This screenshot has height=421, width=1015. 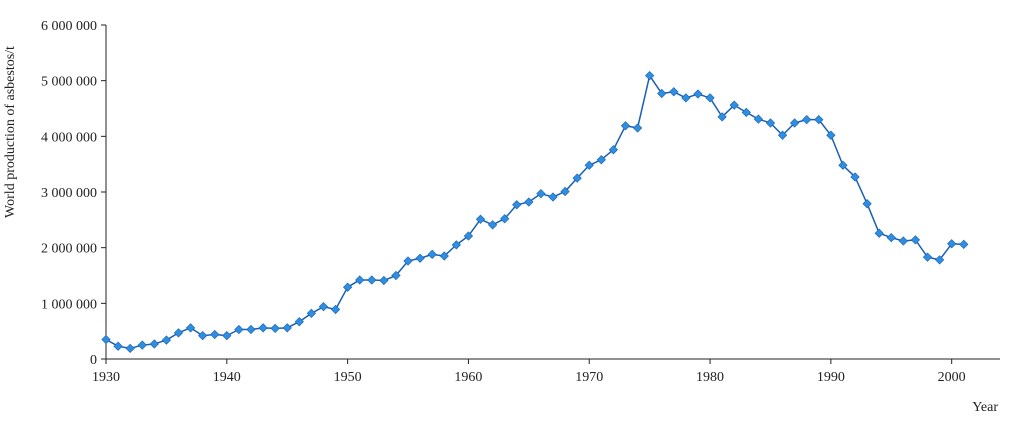 What do you see at coordinates (69, 137) in the screenshot?
I see `y-tick-label: 4 000 000` at bounding box center [69, 137].